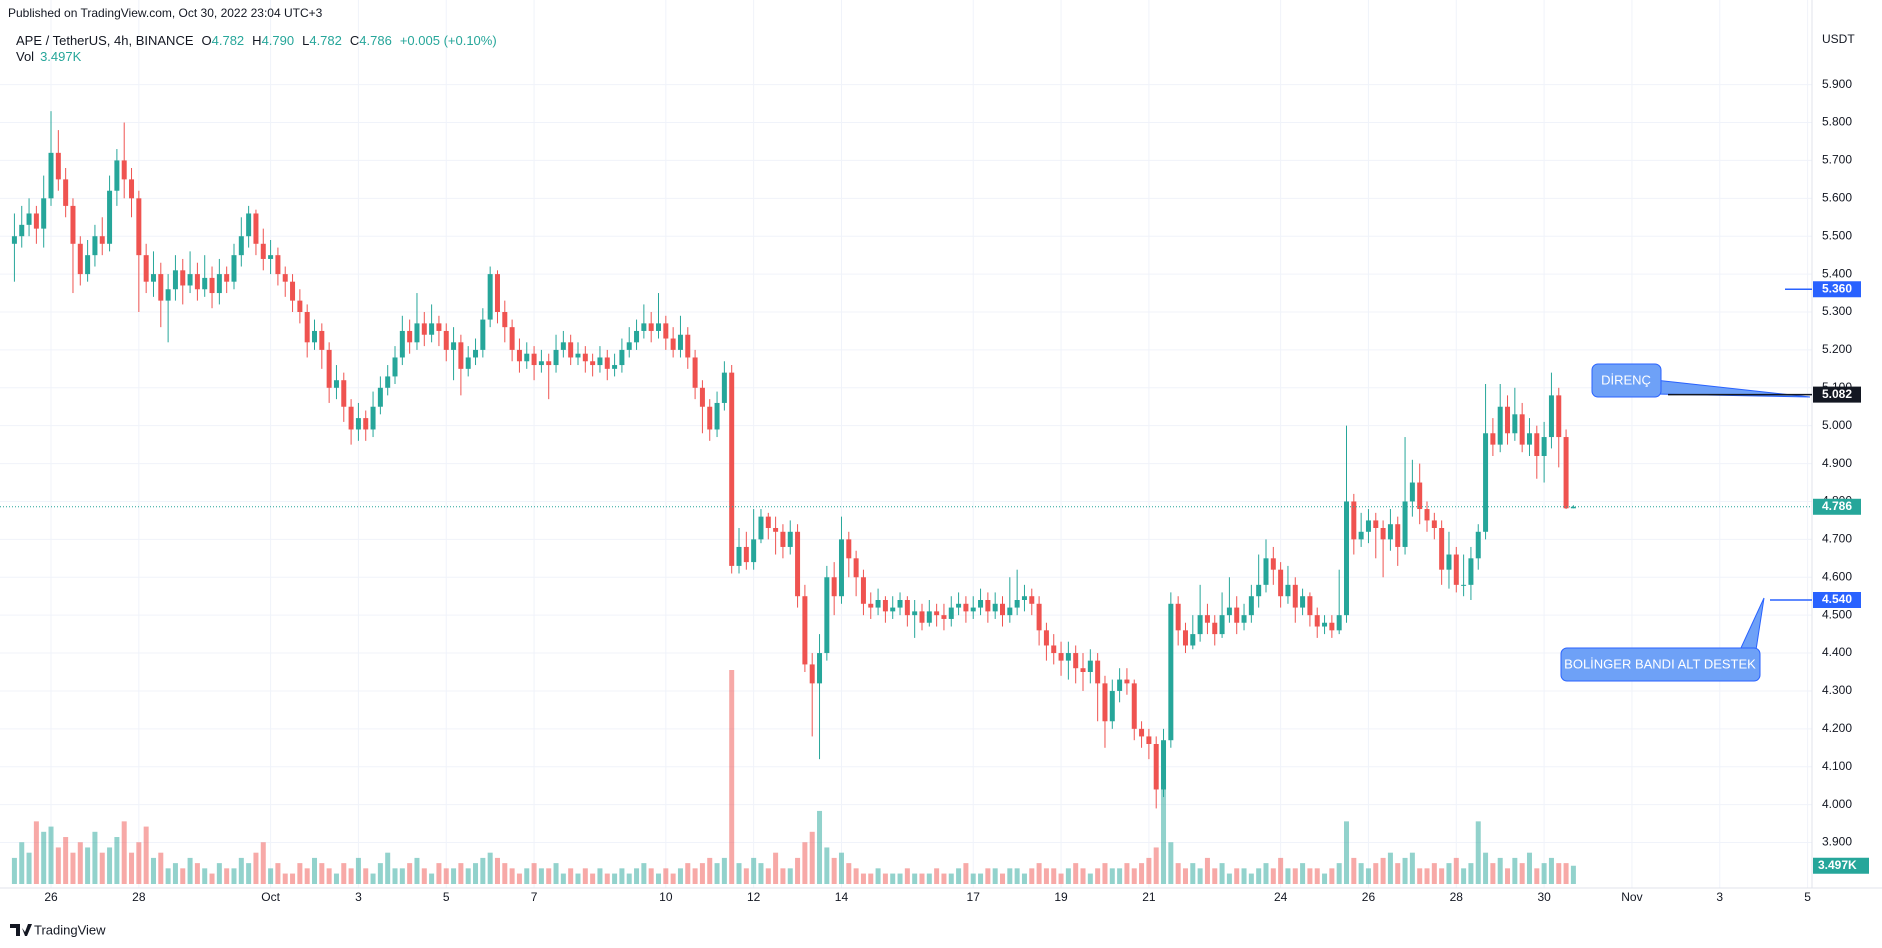 This screenshot has width=1882, height=948. What do you see at coordinates (1837, 349) in the screenshot?
I see `y-tick-label: 5.200` at bounding box center [1837, 349].